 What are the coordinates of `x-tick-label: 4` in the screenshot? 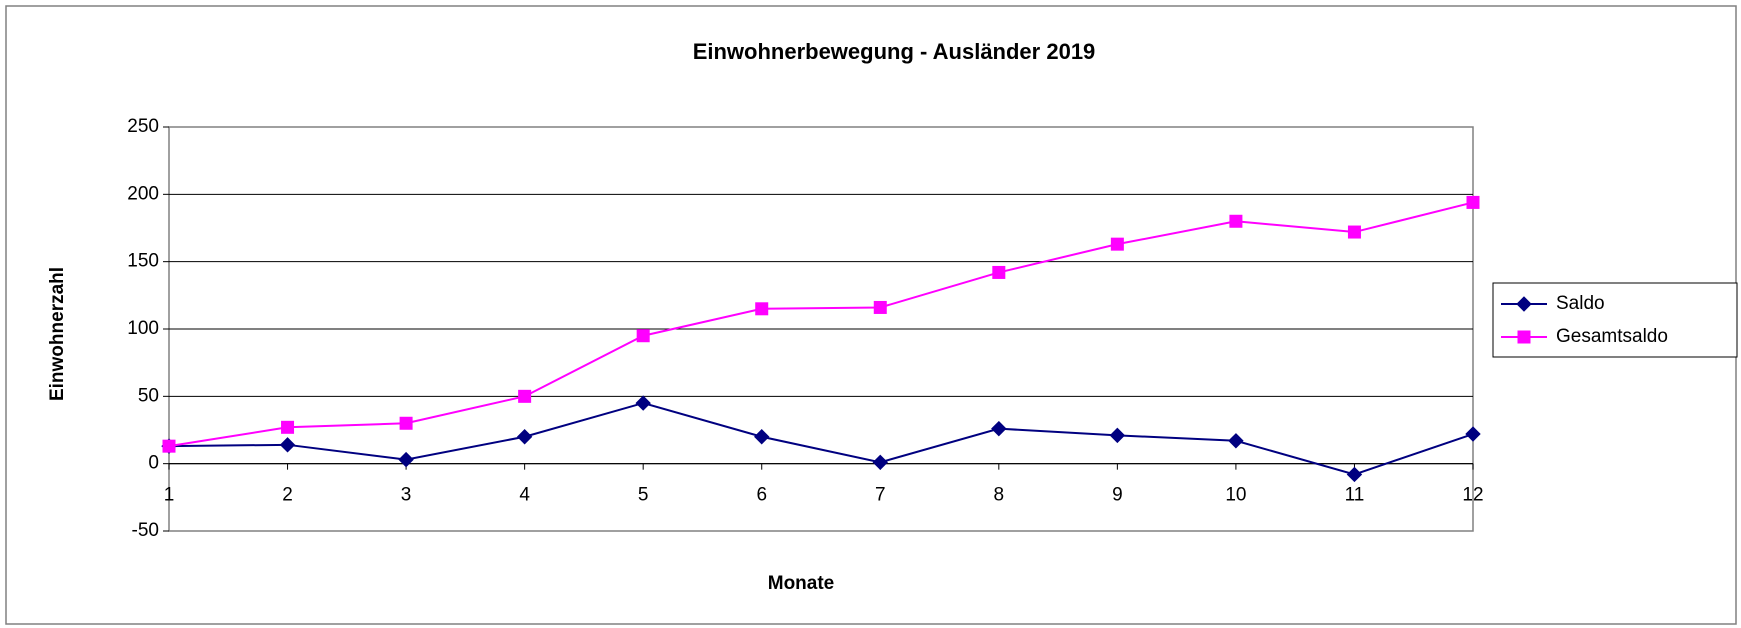 It's located at (524, 495).